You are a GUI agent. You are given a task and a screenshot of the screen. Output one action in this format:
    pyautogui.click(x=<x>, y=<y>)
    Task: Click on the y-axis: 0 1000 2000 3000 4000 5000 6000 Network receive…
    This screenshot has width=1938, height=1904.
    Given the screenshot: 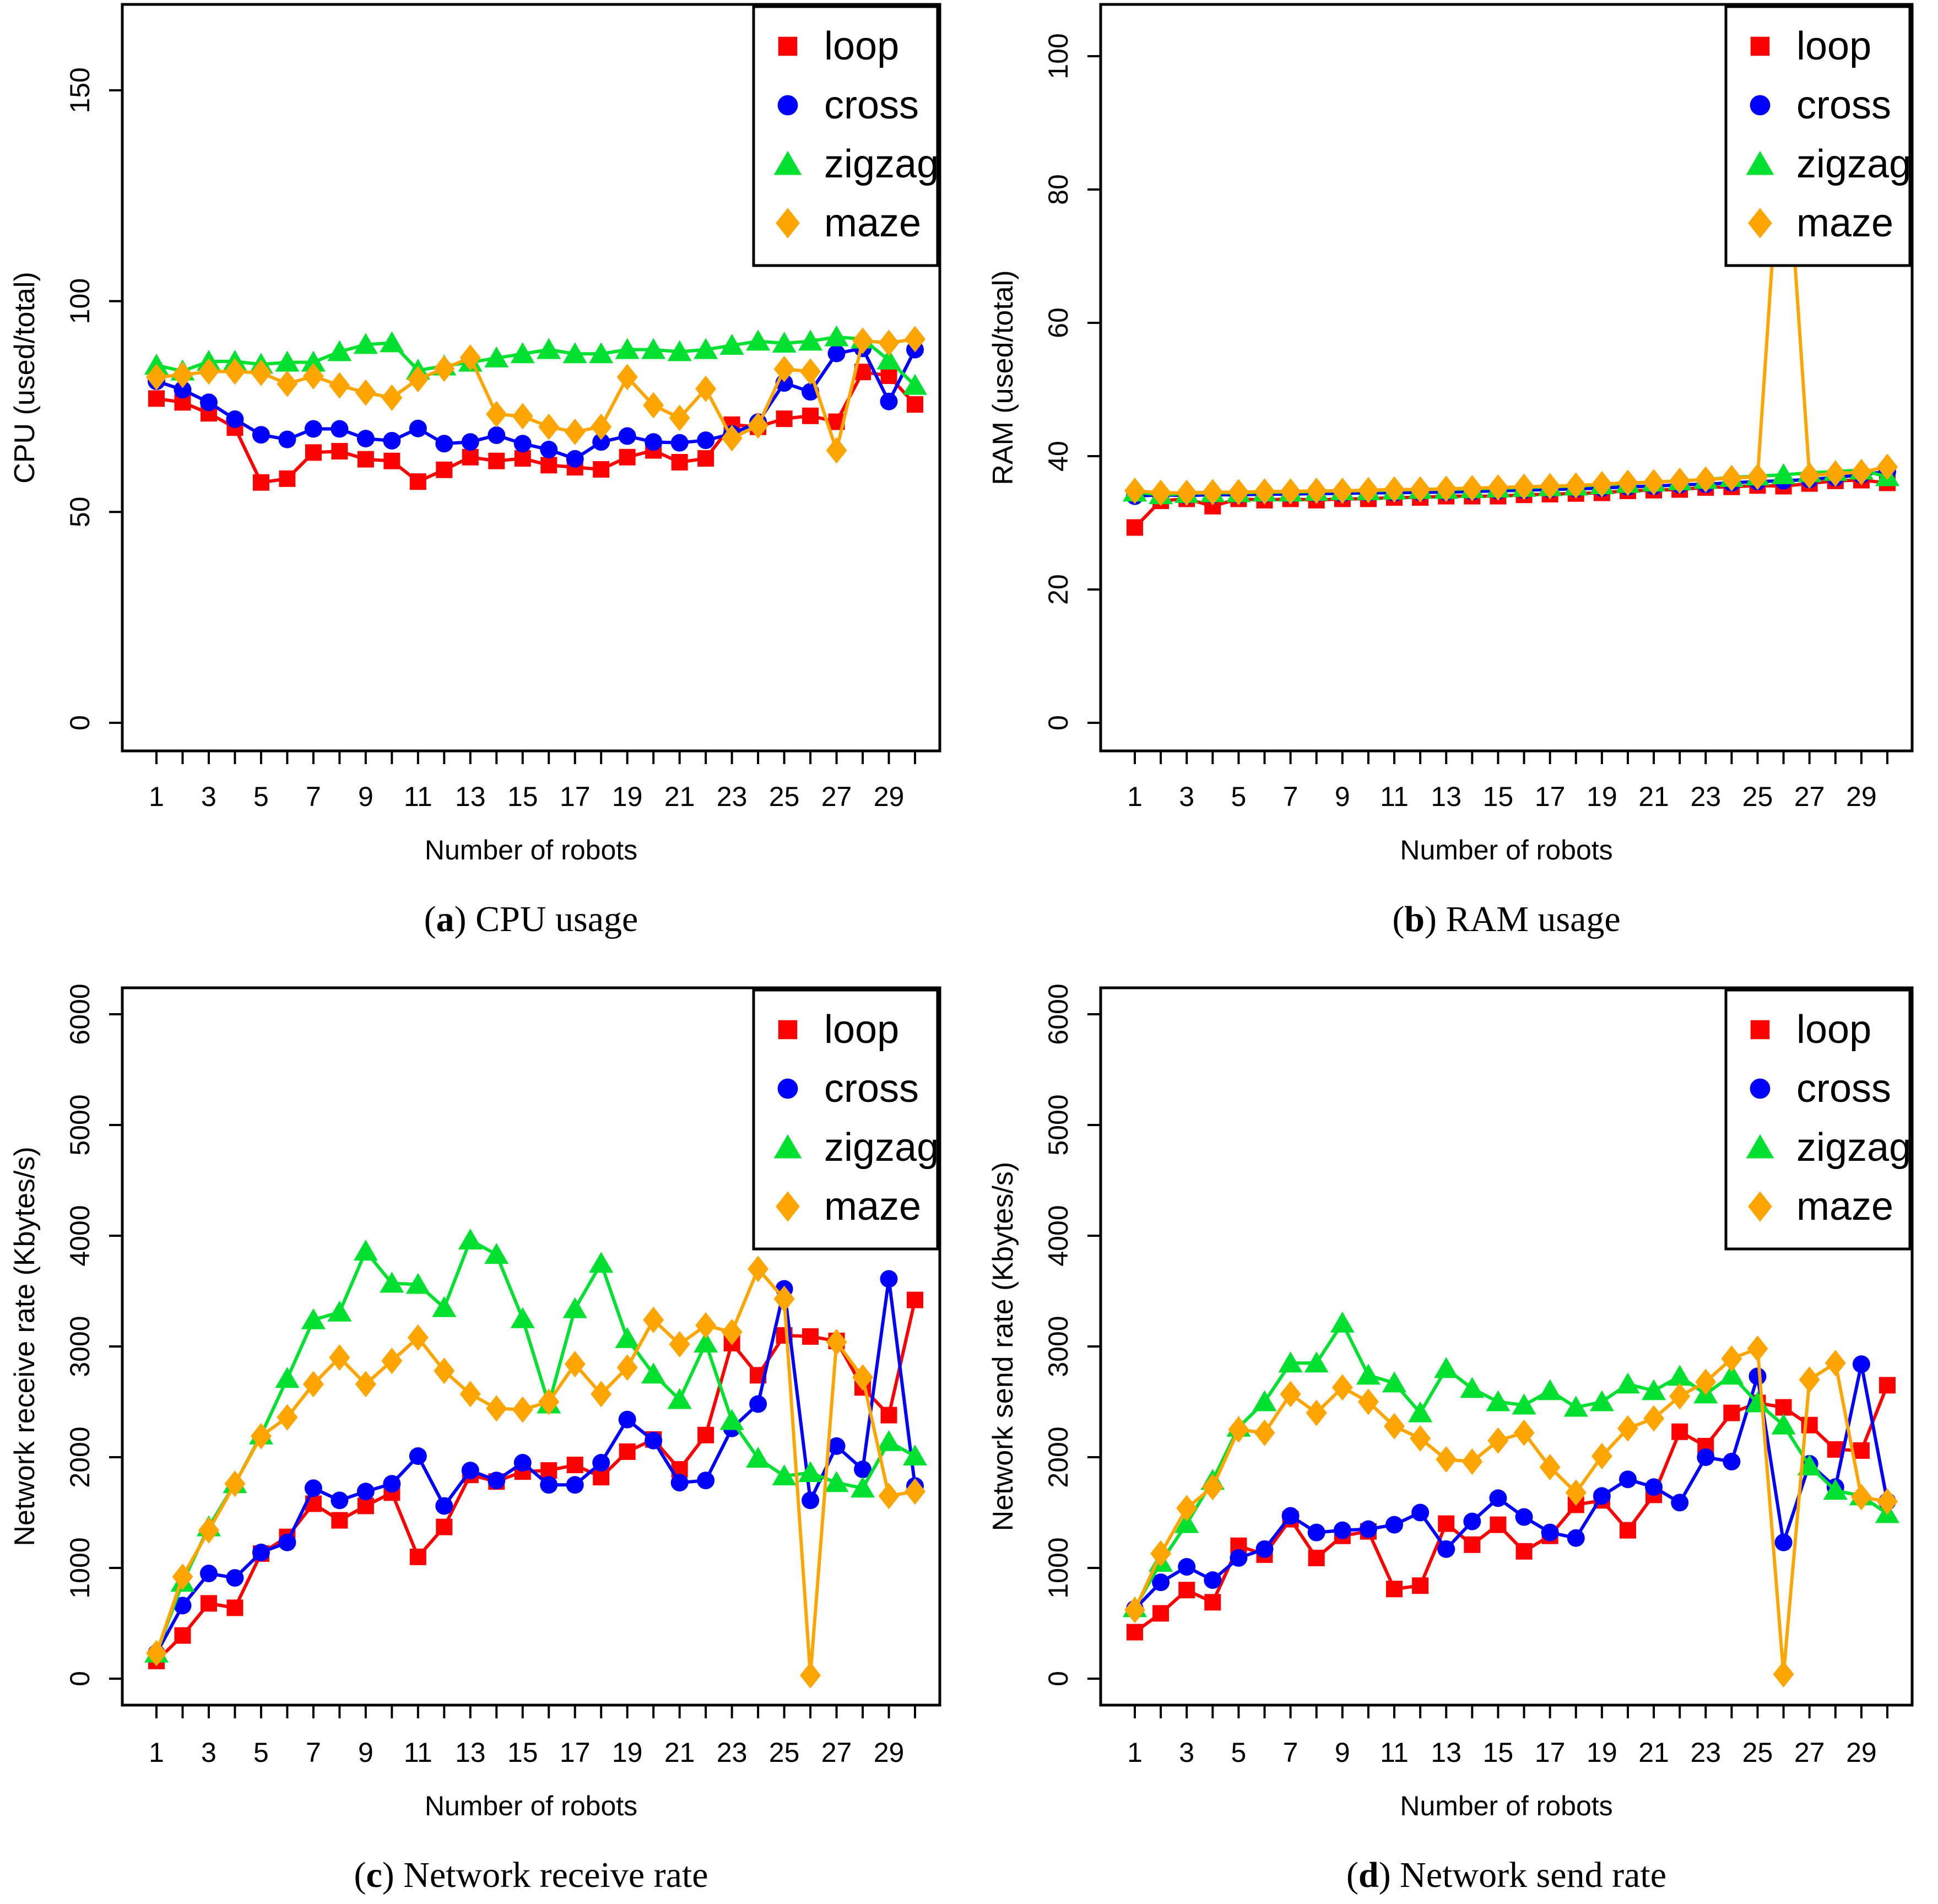 What is the action you would take?
    pyautogui.click(x=65, y=1334)
    